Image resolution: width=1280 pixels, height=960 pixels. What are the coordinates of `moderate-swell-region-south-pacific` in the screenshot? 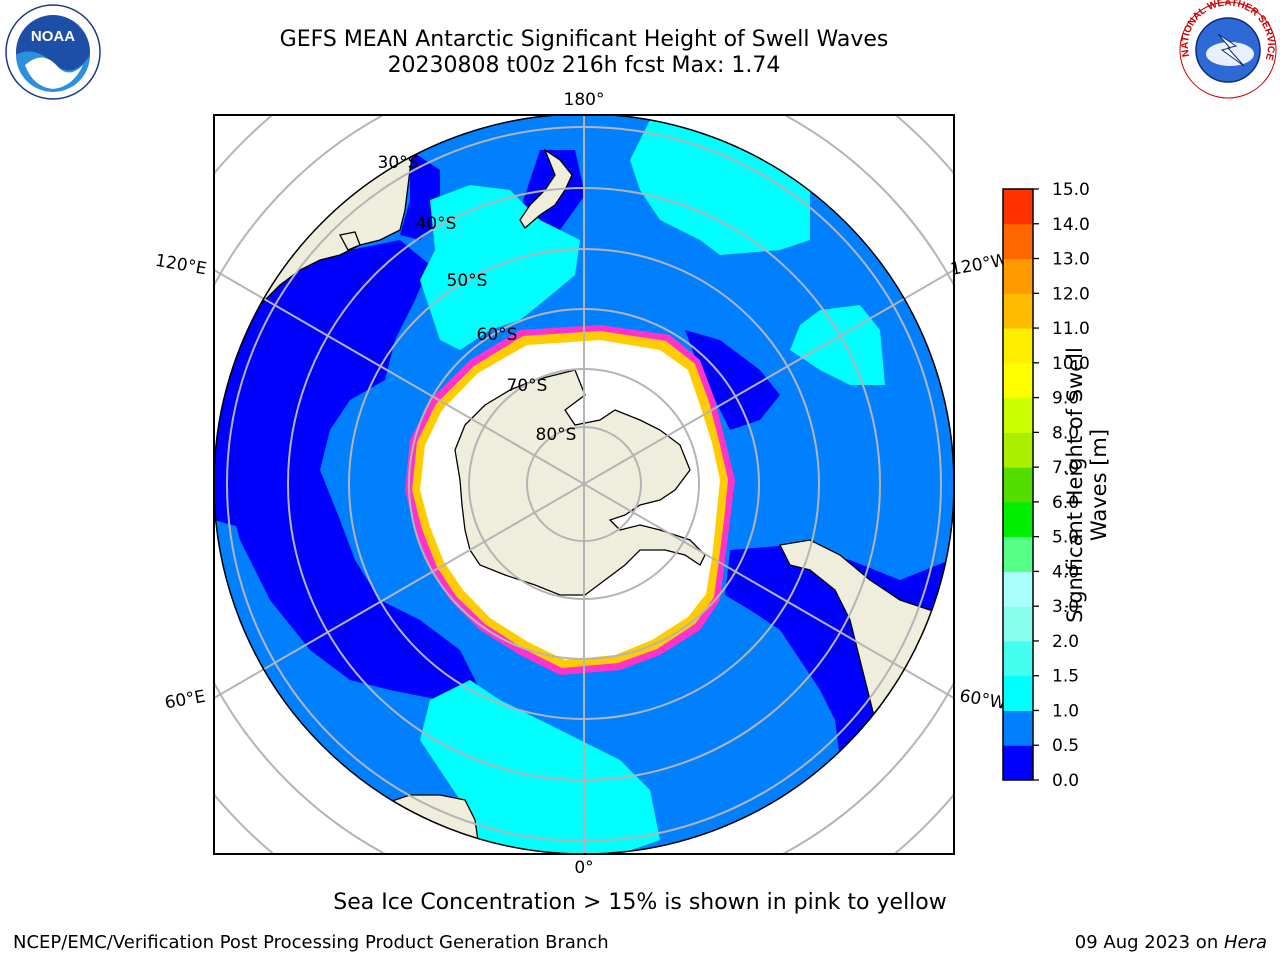 It's located at (500, 267).